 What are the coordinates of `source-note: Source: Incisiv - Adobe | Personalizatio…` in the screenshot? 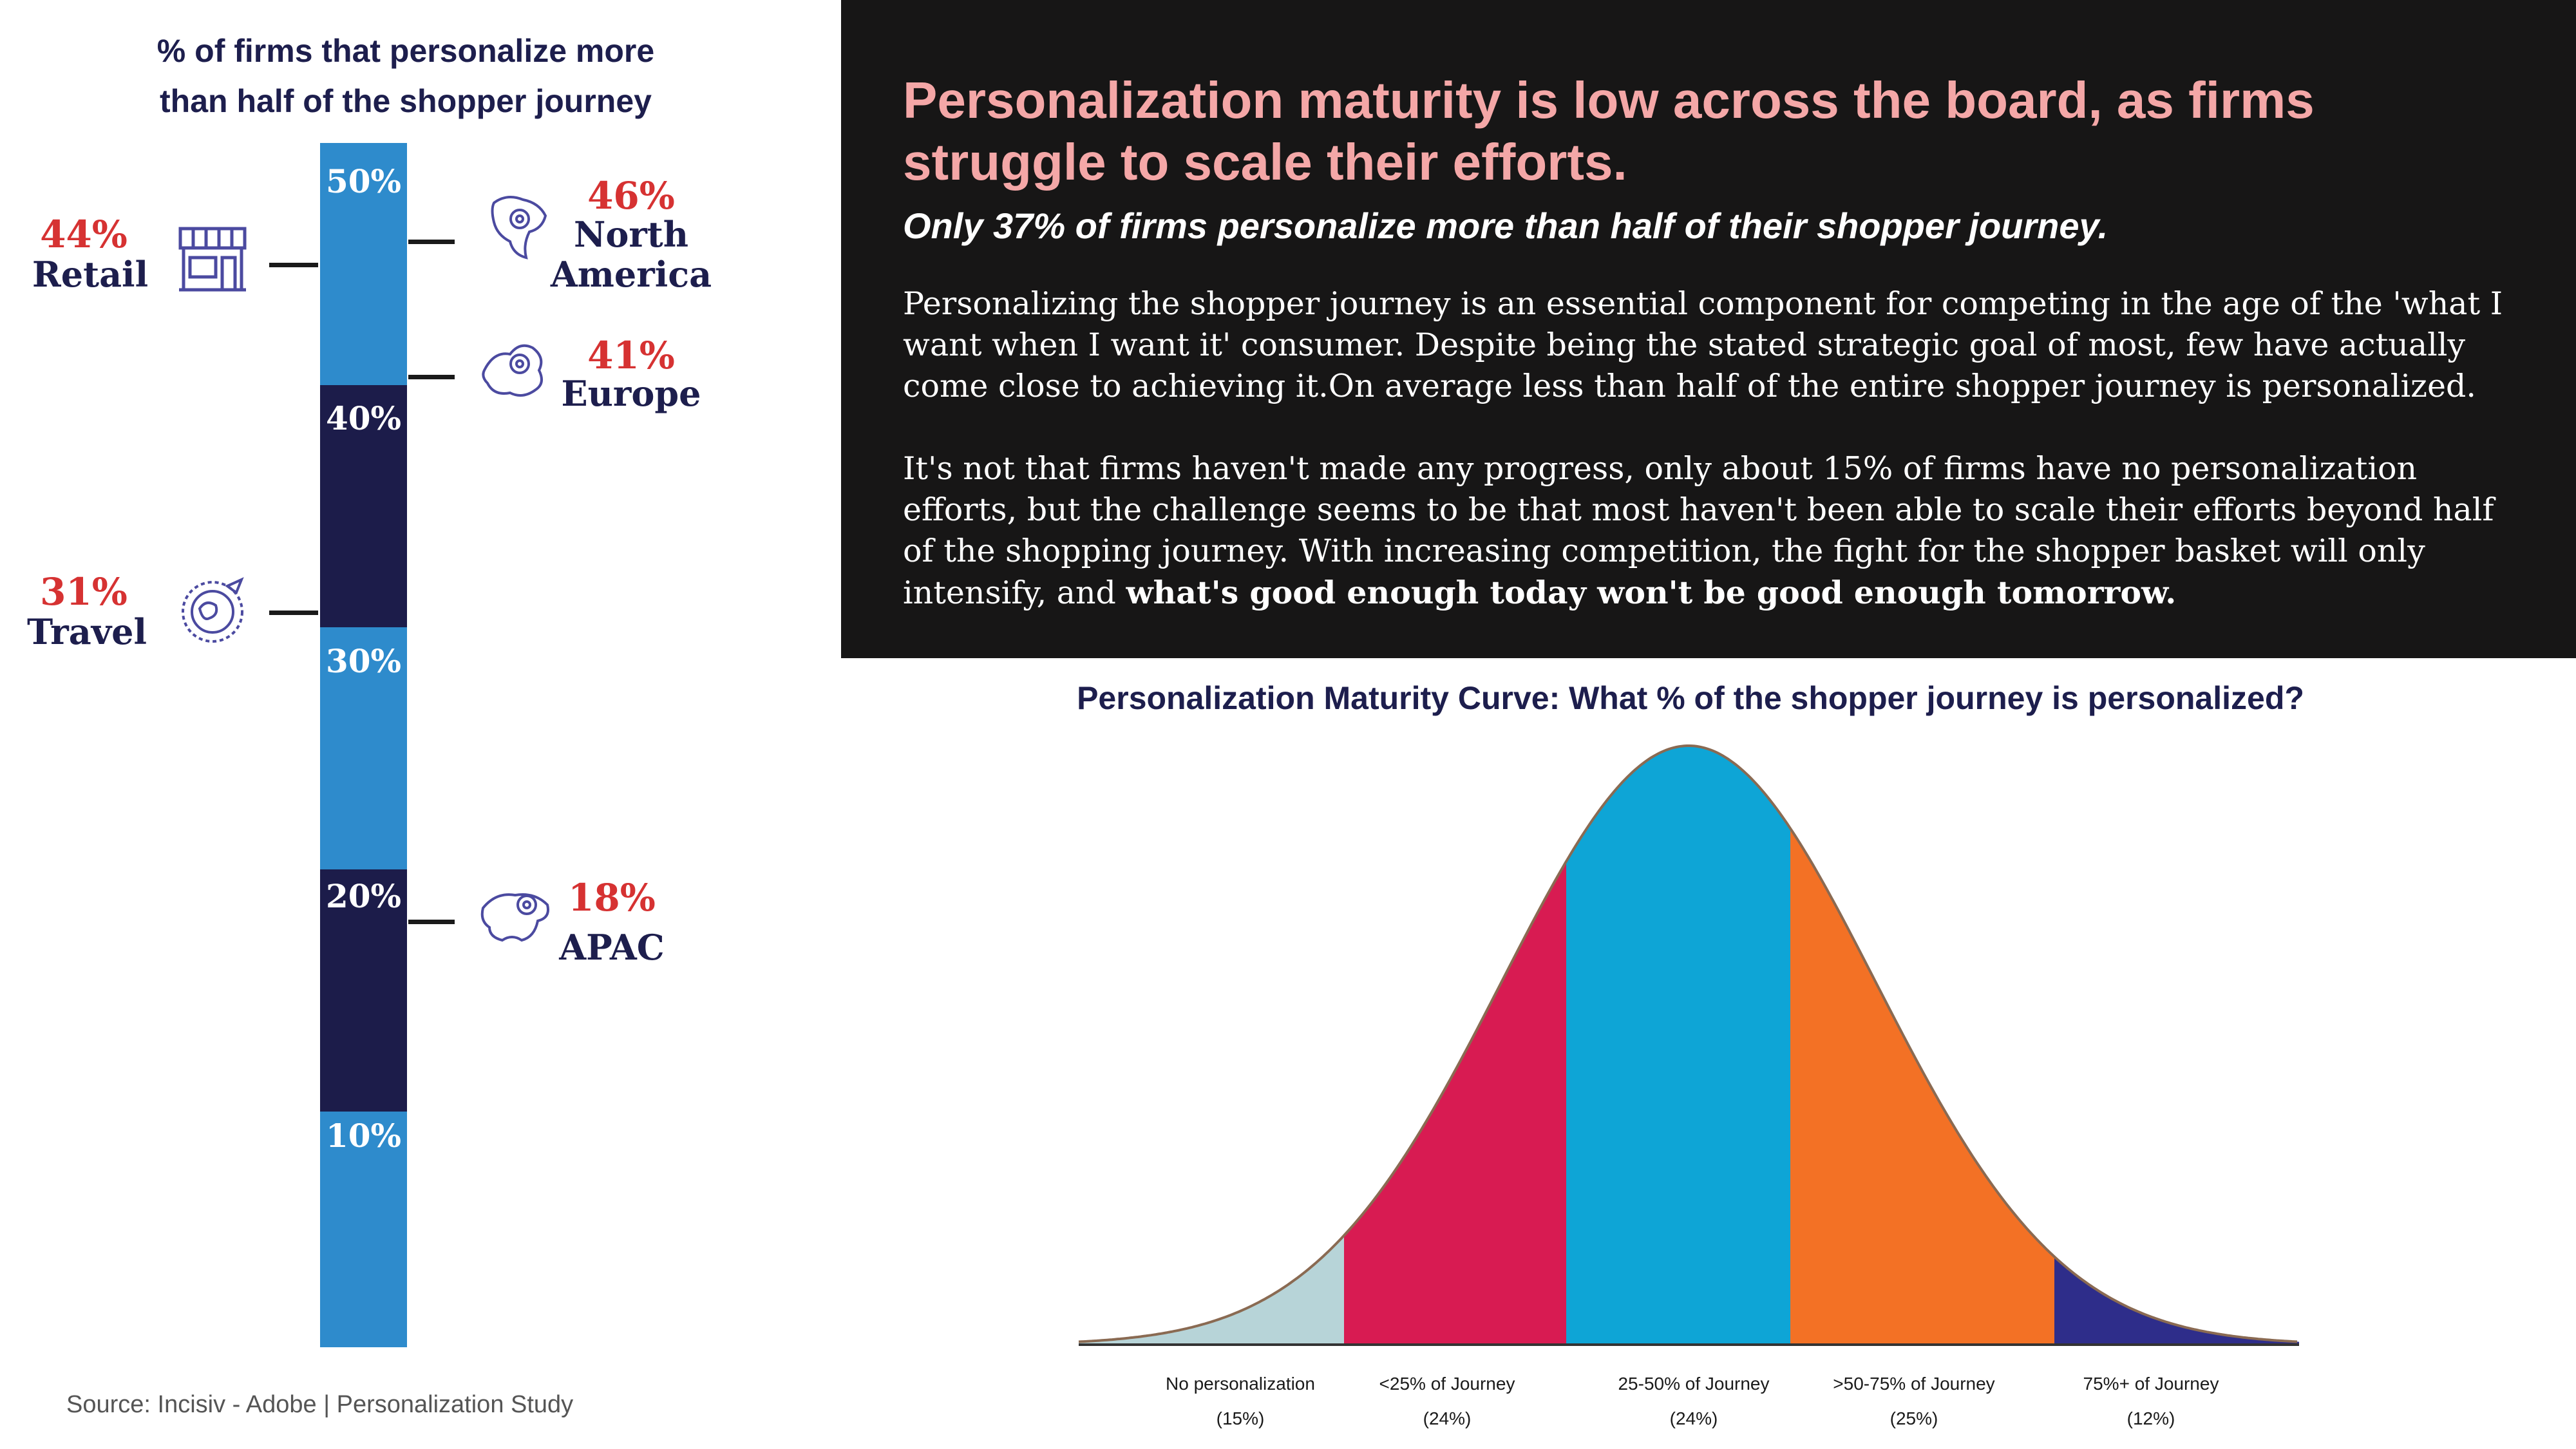 It's located at (320, 1405).